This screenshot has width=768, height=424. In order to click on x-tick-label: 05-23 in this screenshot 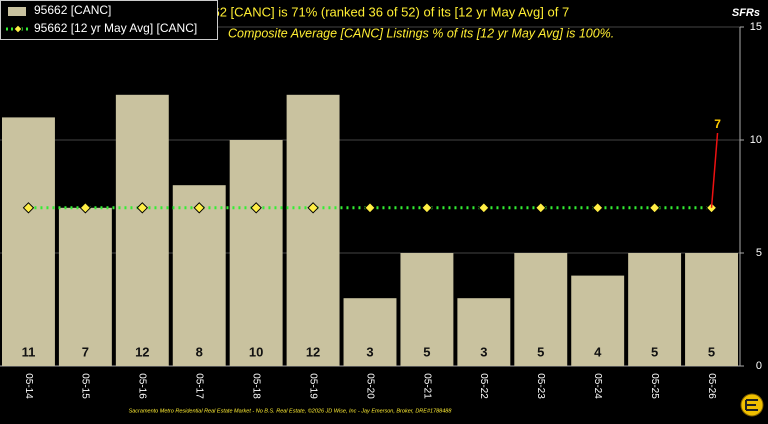, I will do `click(540, 386)`.